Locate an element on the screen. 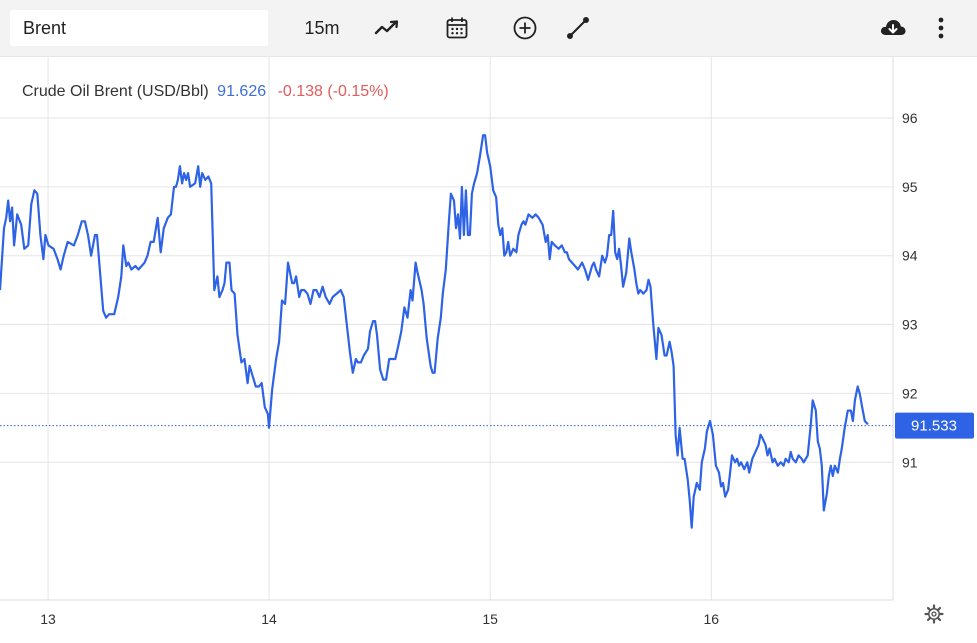 Image resolution: width=977 pixels, height=643 pixels. x-tick-label: 14 is located at coordinates (269, 619).